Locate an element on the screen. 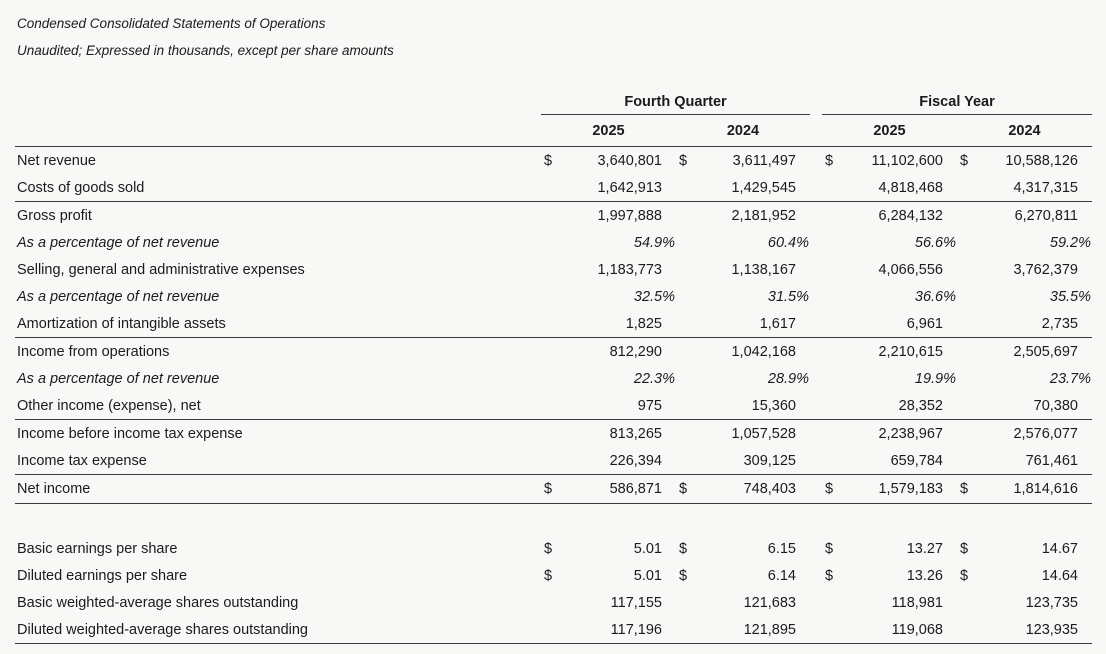 The height and width of the screenshot is (654, 1106). value: 28.9% is located at coordinates (788, 378).